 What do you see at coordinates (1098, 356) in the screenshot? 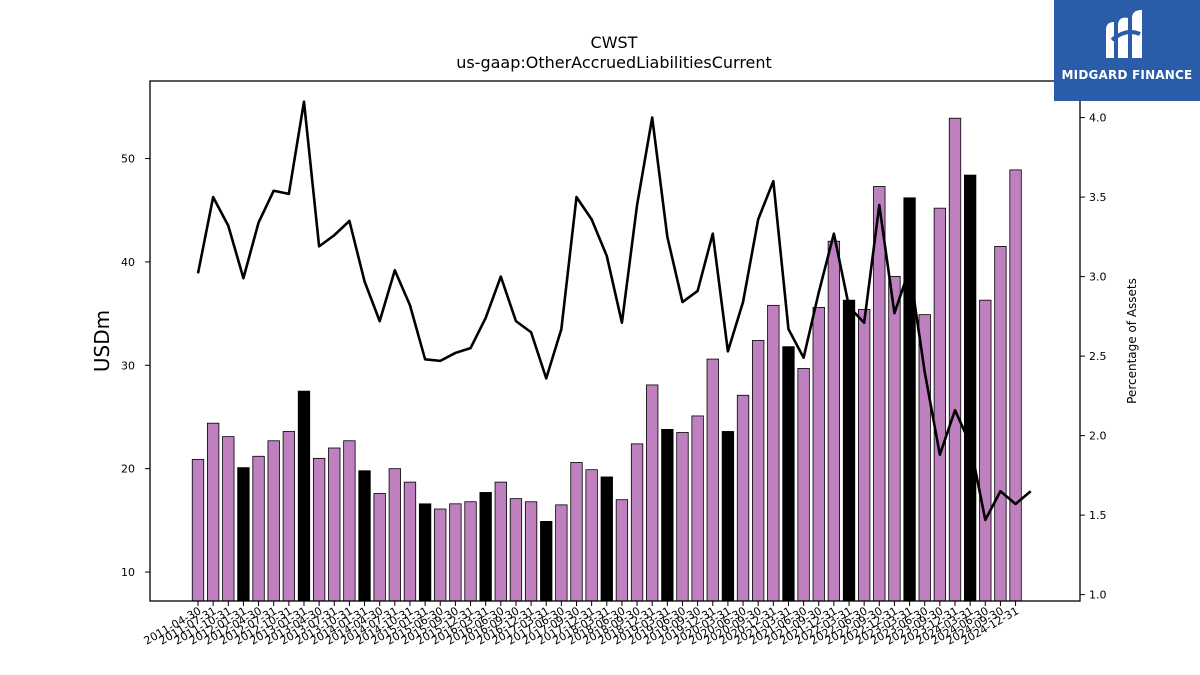
I see `y2-tick-label: 2.5` at bounding box center [1098, 356].